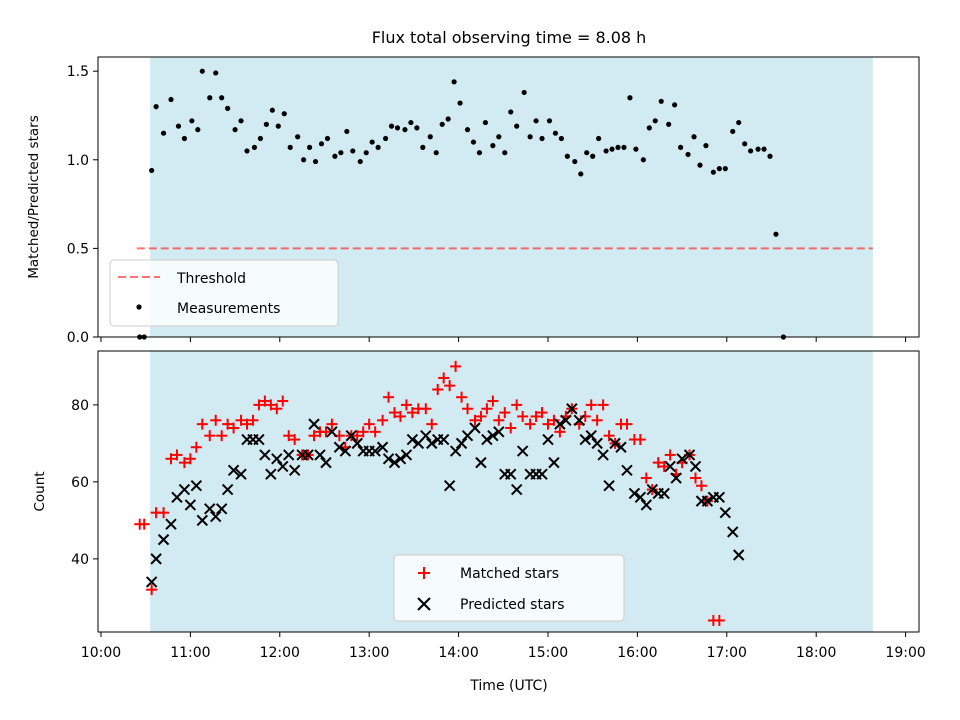 This screenshot has height=720, width=960. What do you see at coordinates (80, 483) in the screenshot?
I see `y-tick-label: 60` at bounding box center [80, 483].